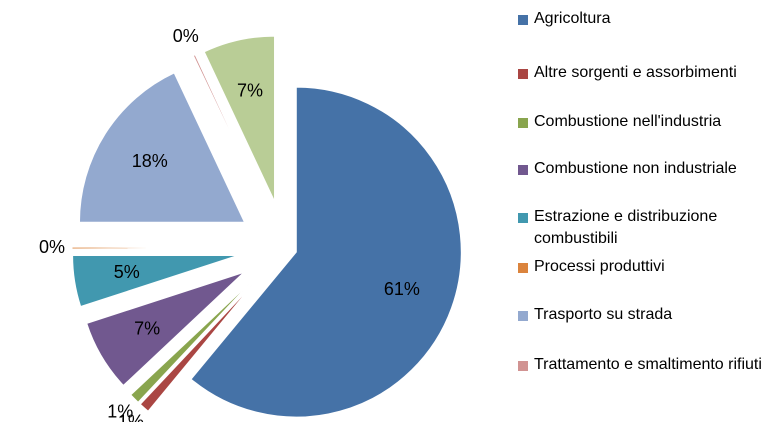 The height and width of the screenshot is (422, 771). What do you see at coordinates (603, 314) in the screenshot?
I see `legend-label: Trasporto su strada` at bounding box center [603, 314].